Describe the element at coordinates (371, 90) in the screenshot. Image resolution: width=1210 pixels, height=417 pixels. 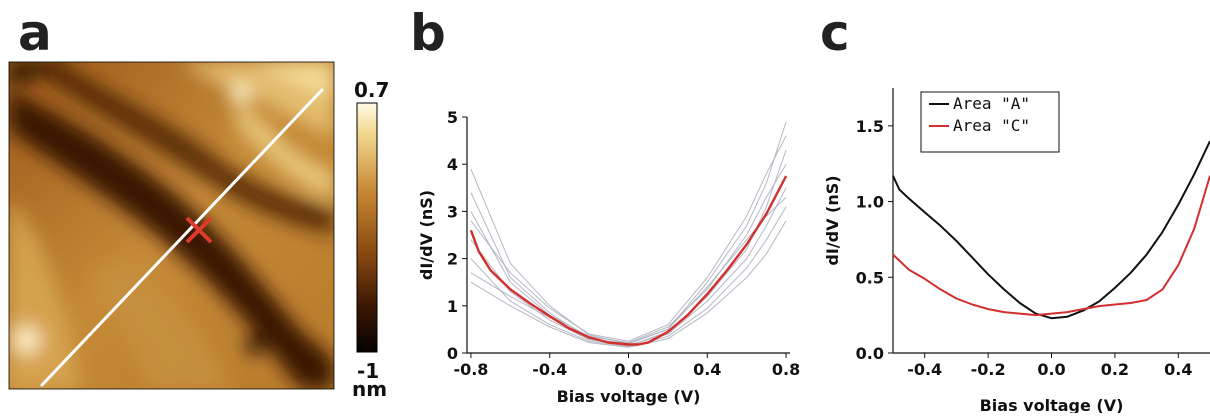
I see `colorbar-max-label: 0.7` at that location.